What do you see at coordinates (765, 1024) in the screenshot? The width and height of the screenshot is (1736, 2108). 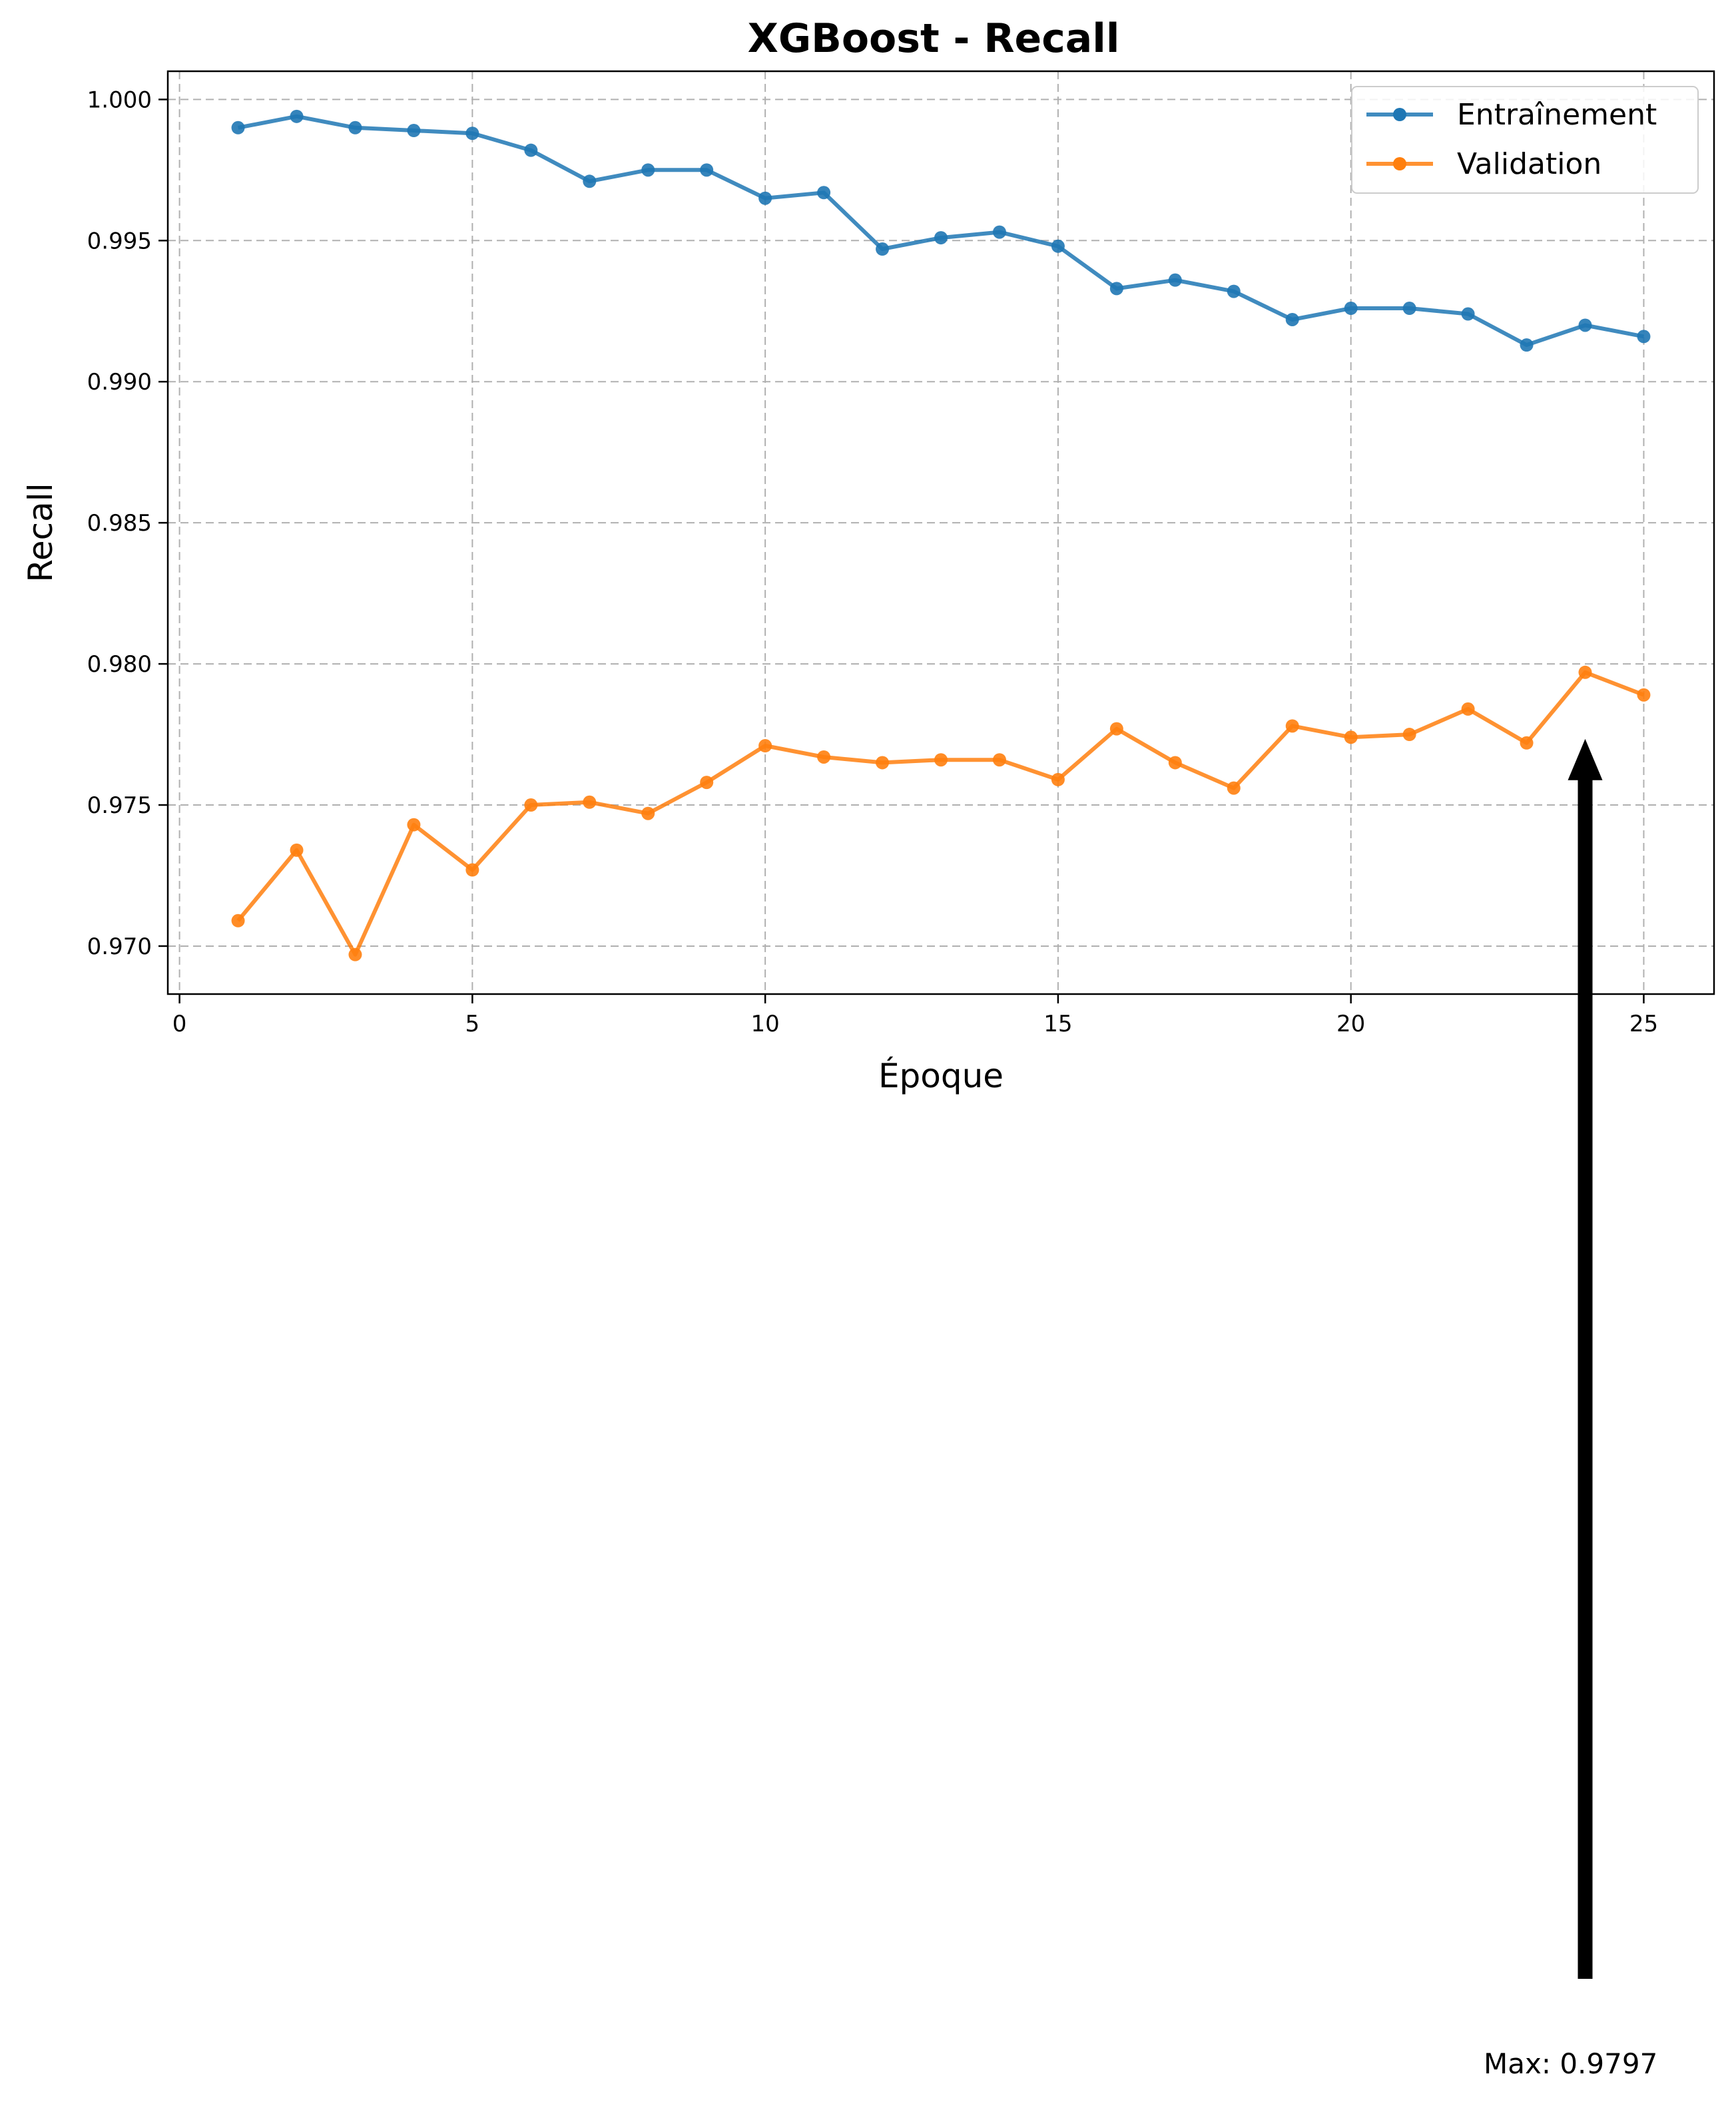 I see `x-tick-label: 10` at bounding box center [765, 1024].